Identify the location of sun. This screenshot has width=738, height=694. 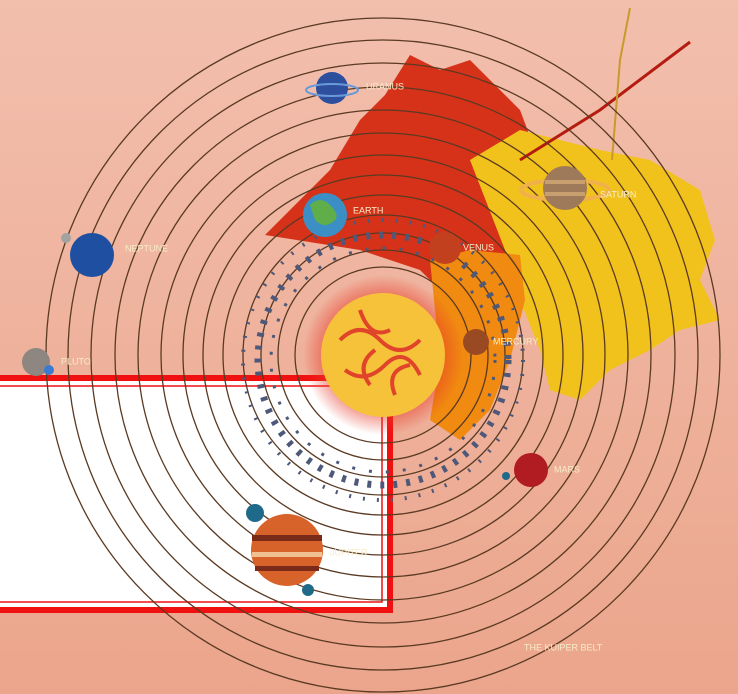
(383, 355).